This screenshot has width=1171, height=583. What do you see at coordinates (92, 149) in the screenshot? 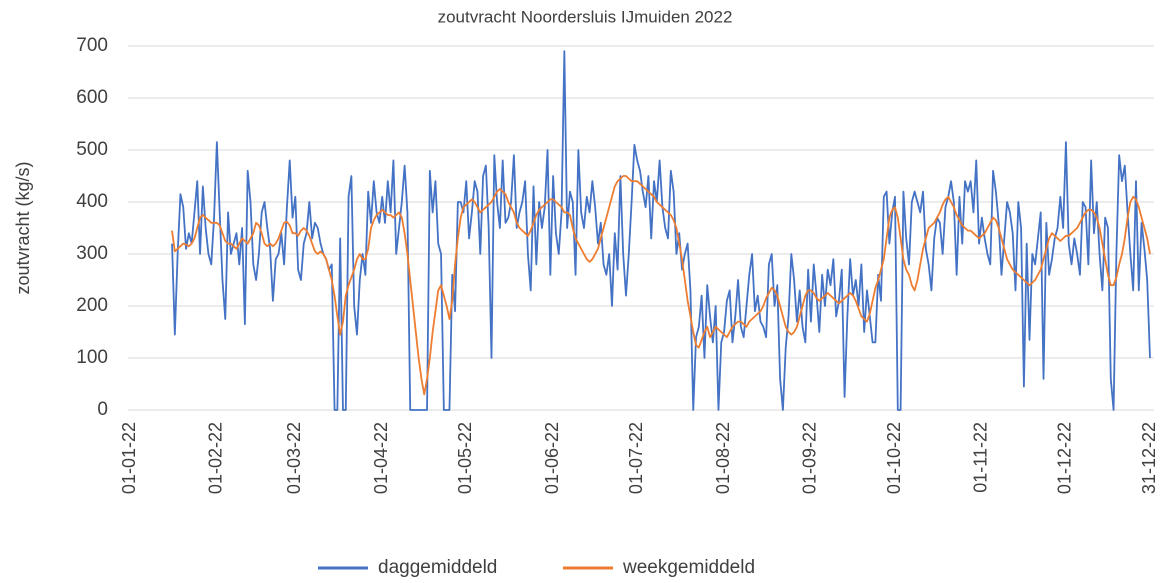
I see `y-tick-label: 500` at bounding box center [92, 149].